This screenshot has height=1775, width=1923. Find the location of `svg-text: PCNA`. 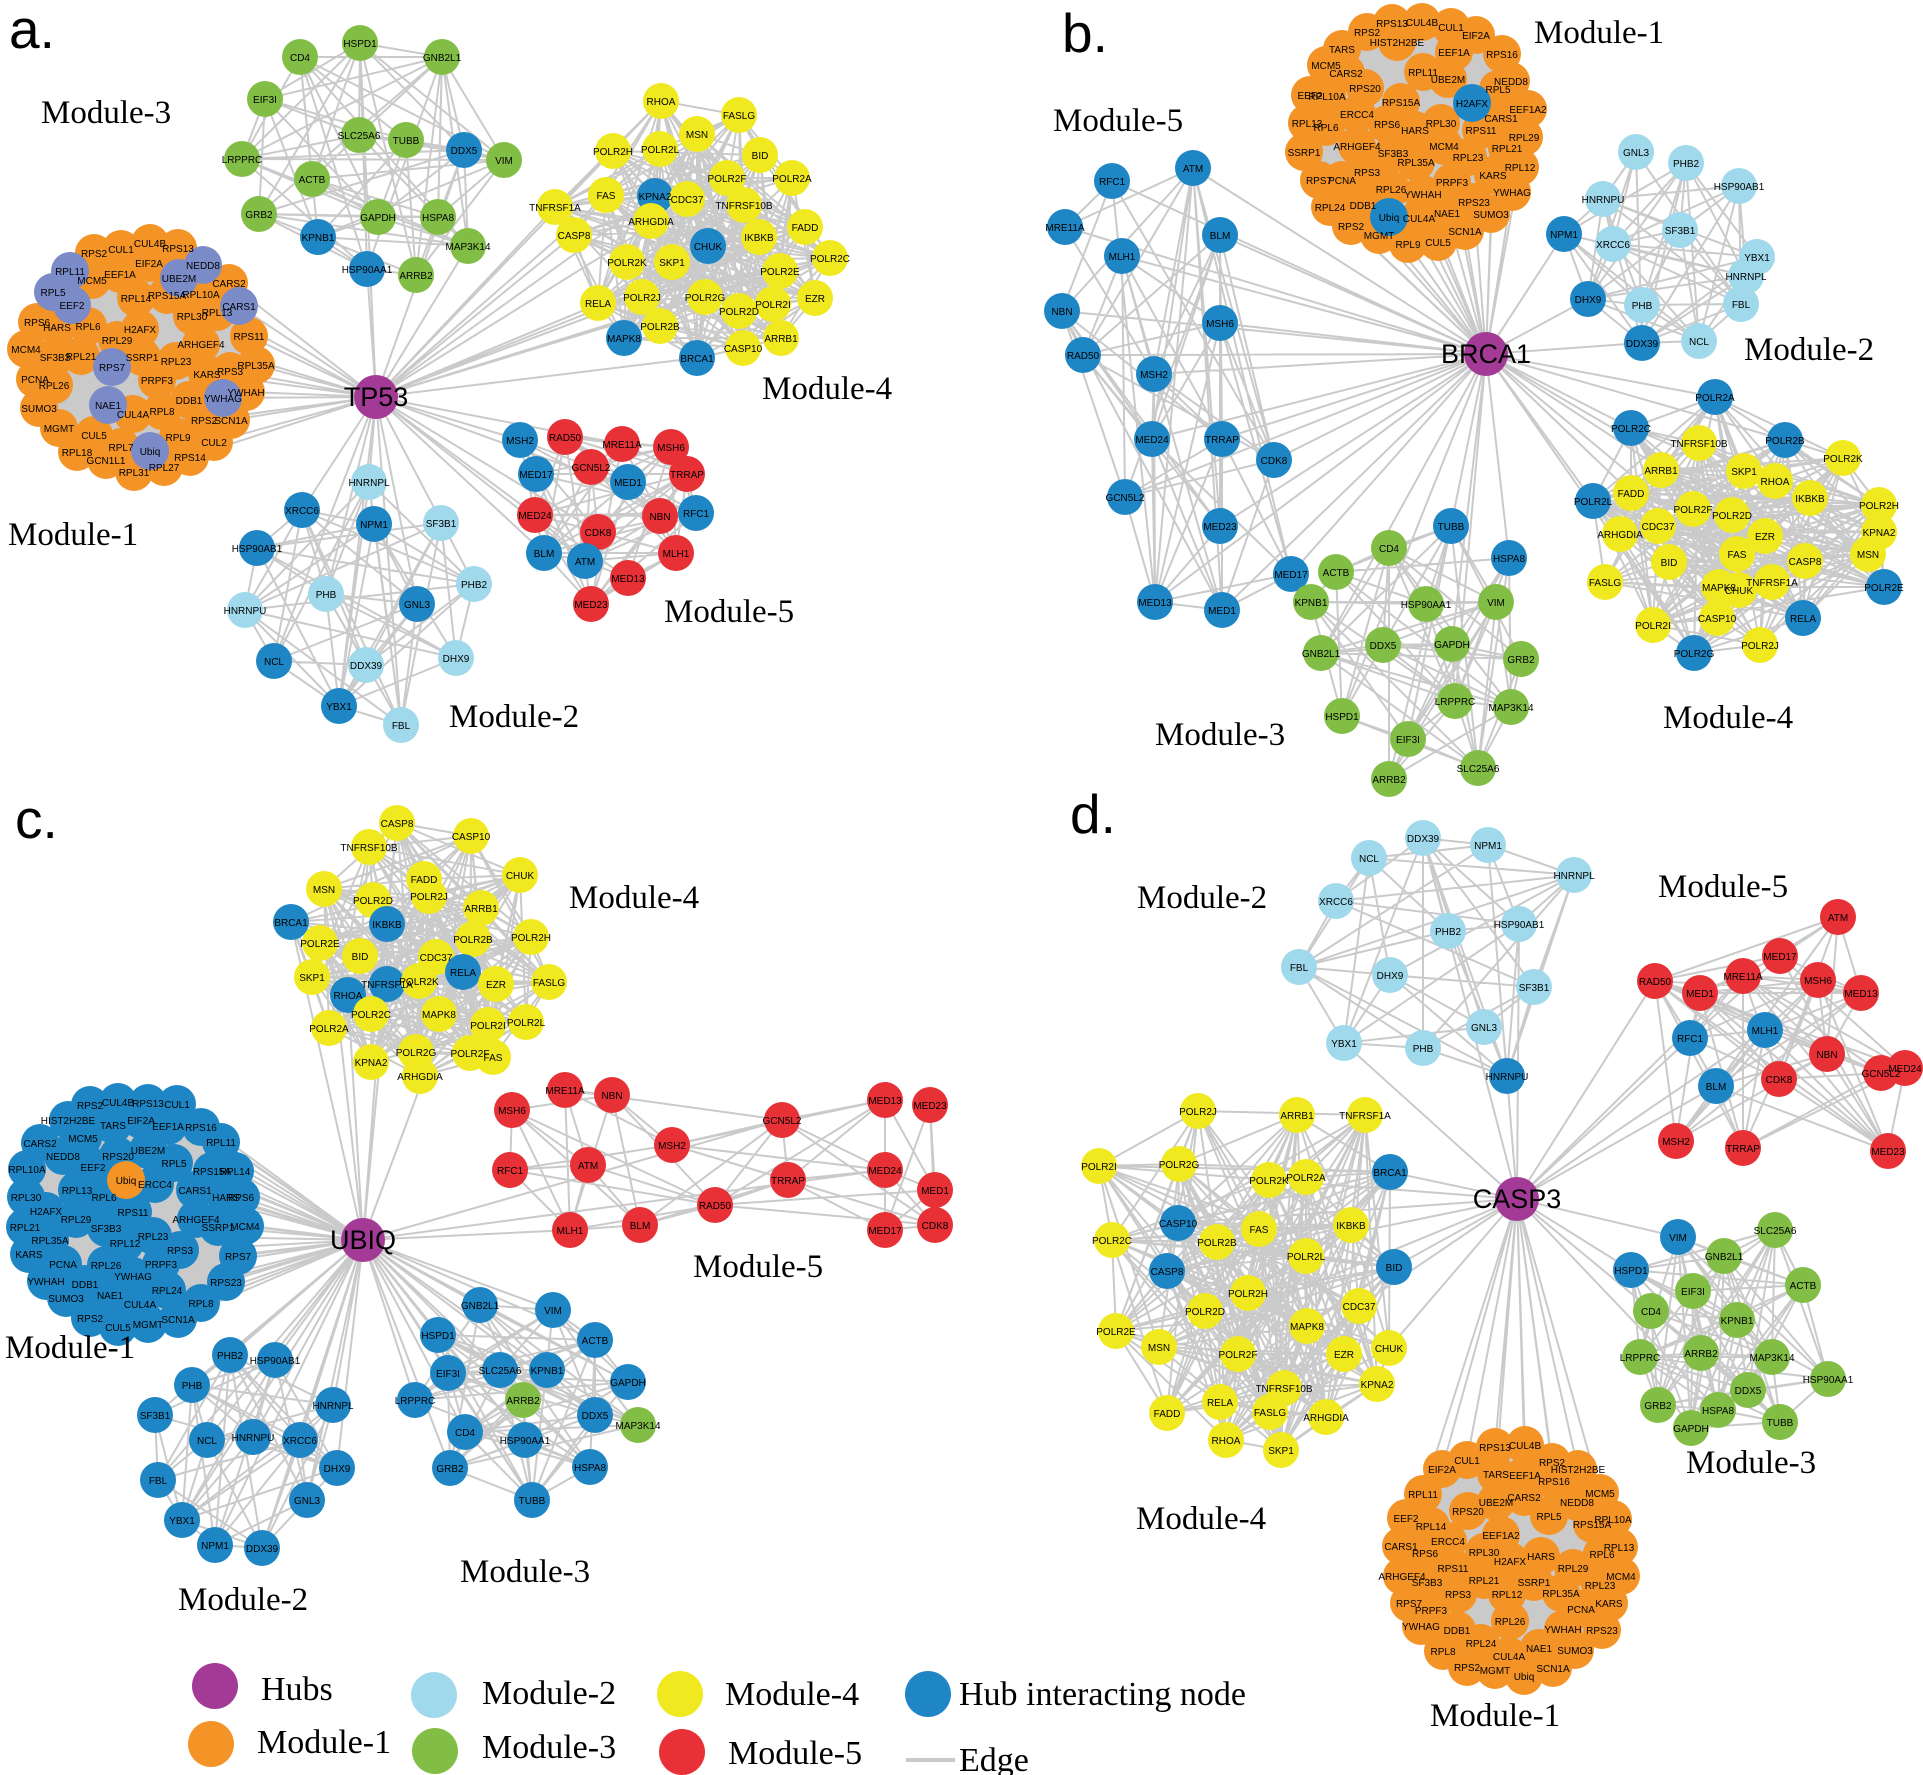

svg-text: PCNA is located at coordinates (1581, 1610).